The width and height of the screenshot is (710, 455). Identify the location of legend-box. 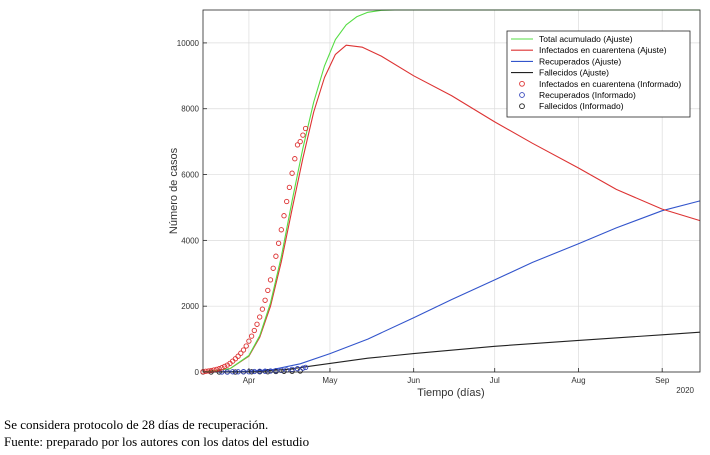
(598, 74).